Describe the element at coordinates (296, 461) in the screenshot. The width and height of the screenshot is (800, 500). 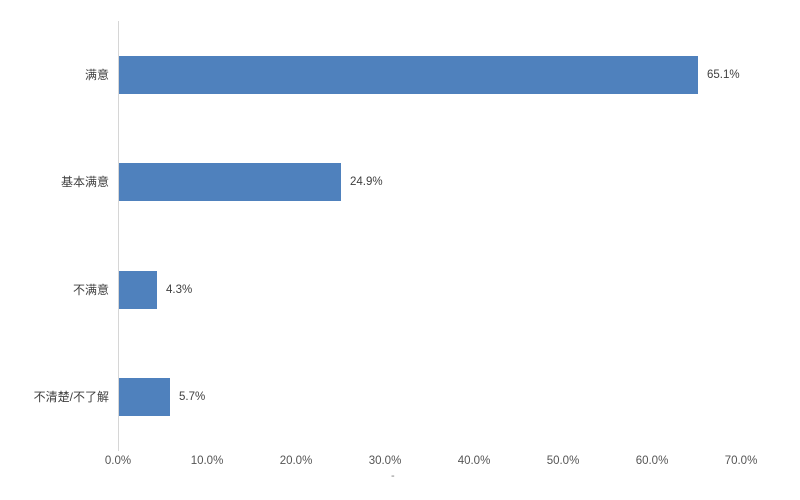
I see `x-axis-tick-label: 20.0%` at that location.